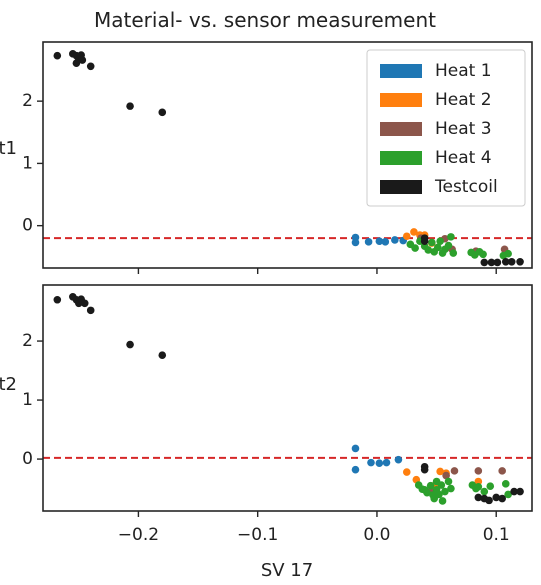 The height and width of the screenshot is (585, 541). What do you see at coordinates (463, 129) in the screenshot?
I see `legend-label-heat-3: Heat 3` at bounding box center [463, 129].